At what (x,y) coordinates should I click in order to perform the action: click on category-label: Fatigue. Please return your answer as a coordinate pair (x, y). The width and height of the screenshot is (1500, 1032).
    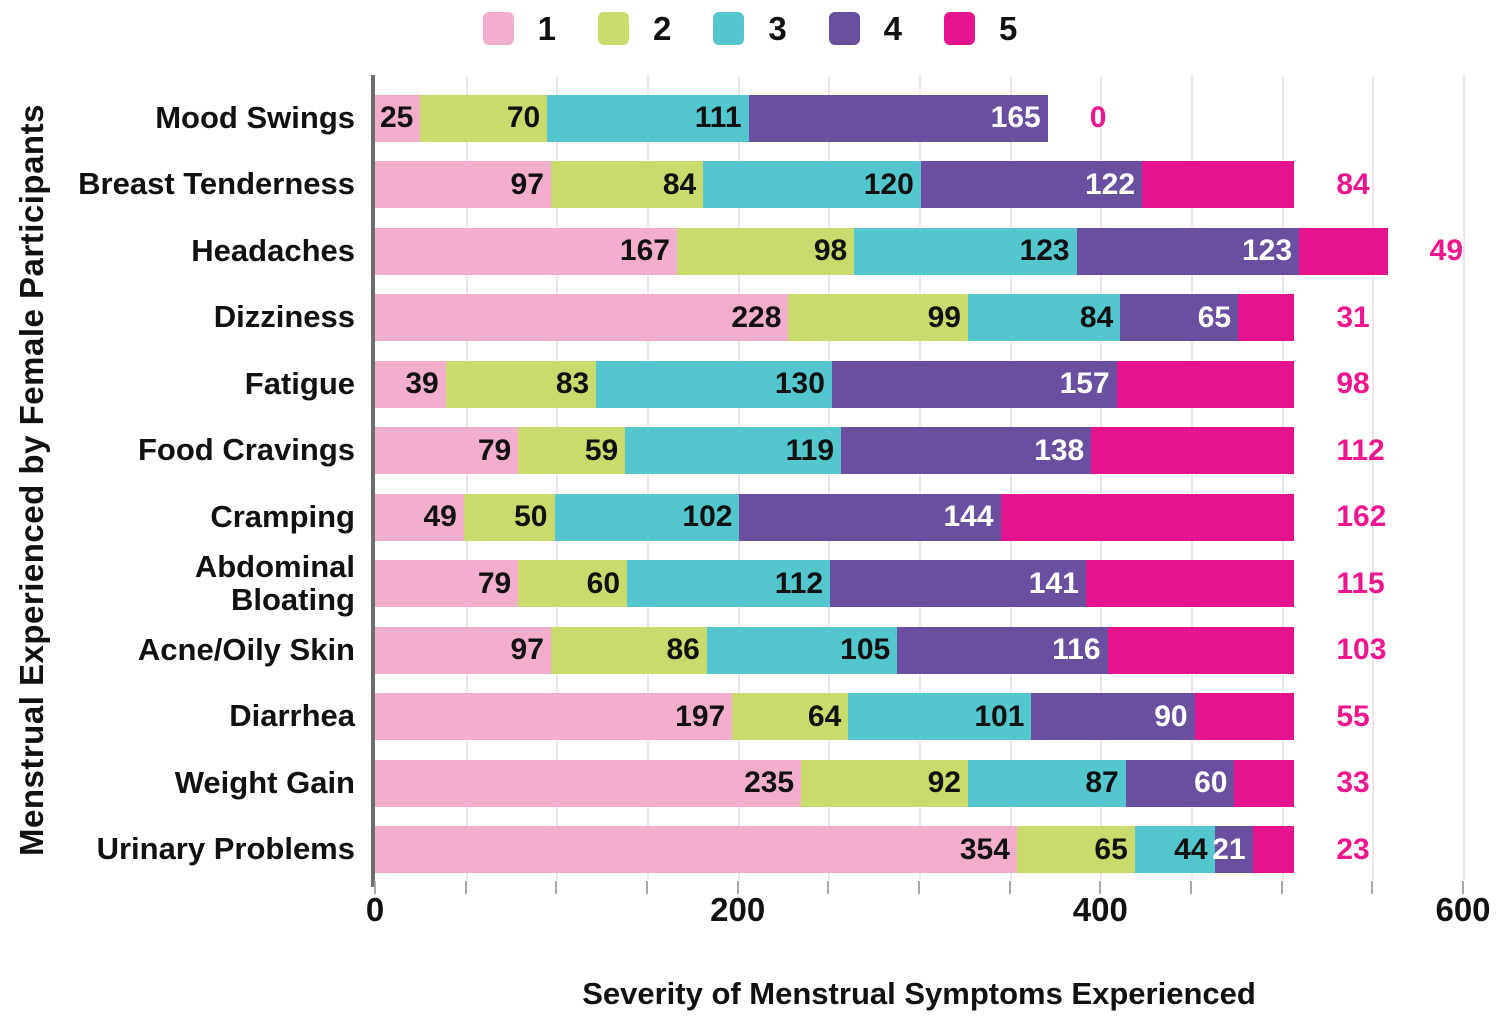
    Looking at the image, I should click on (299, 383).